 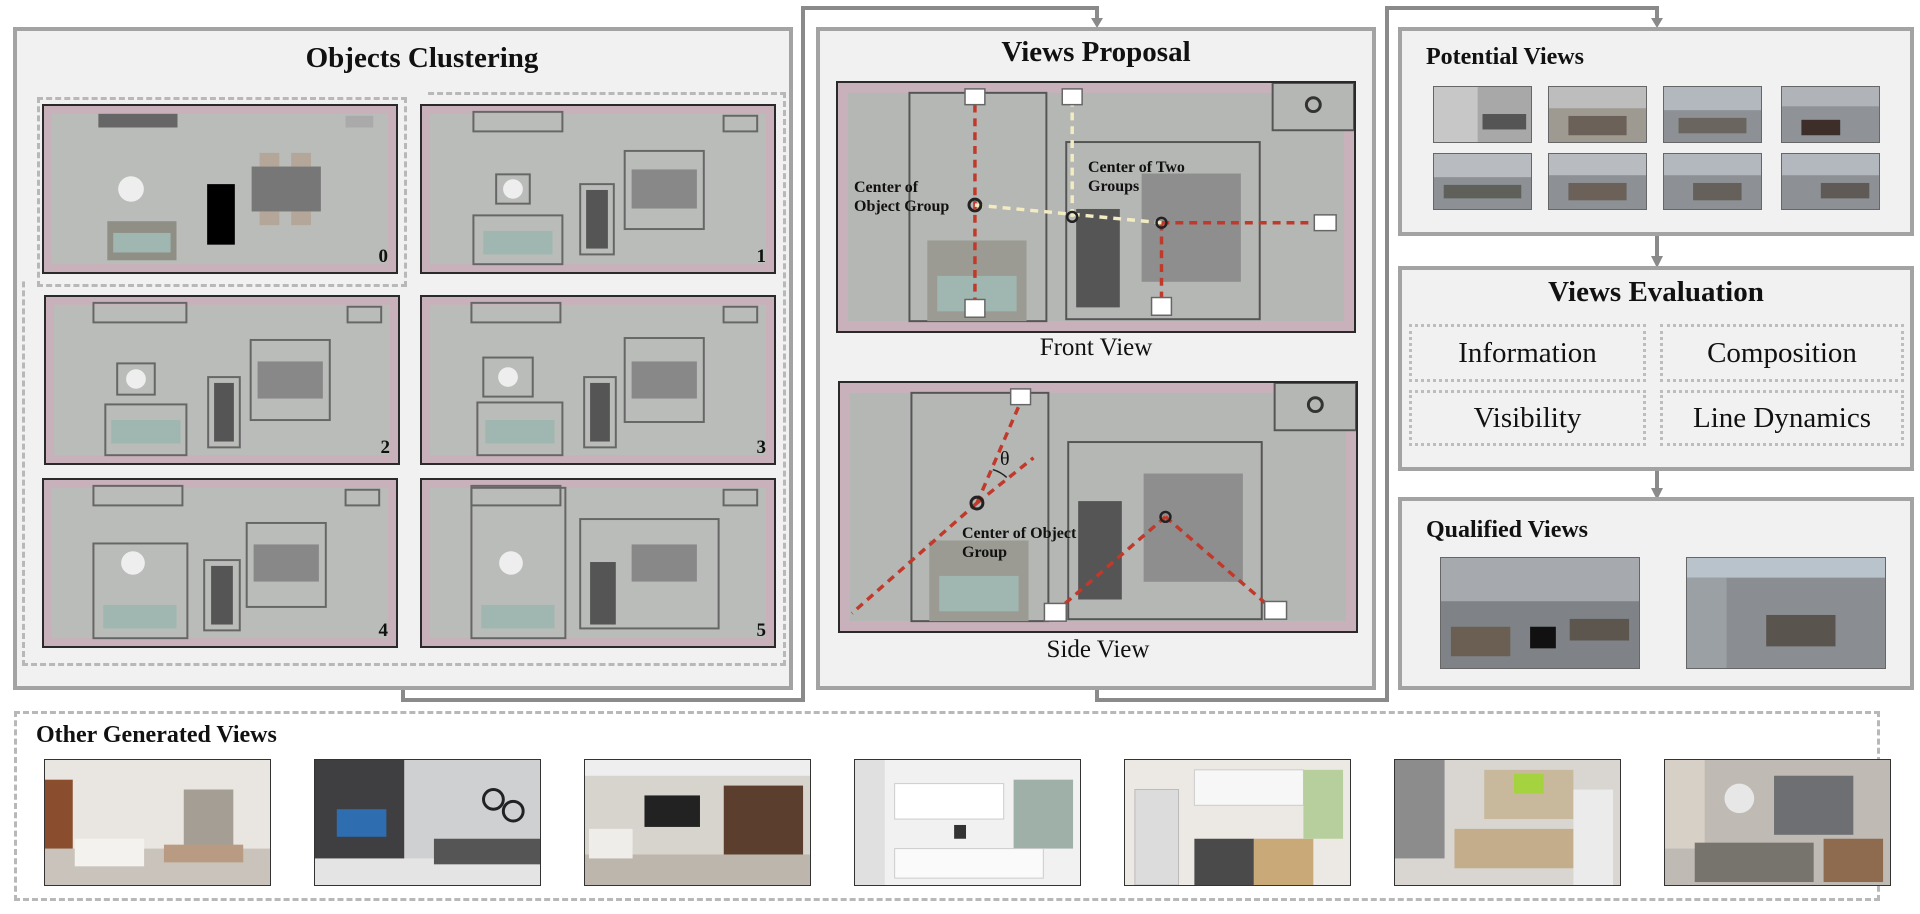 I want to click on tile-number-5: 5, so click(x=761, y=630).